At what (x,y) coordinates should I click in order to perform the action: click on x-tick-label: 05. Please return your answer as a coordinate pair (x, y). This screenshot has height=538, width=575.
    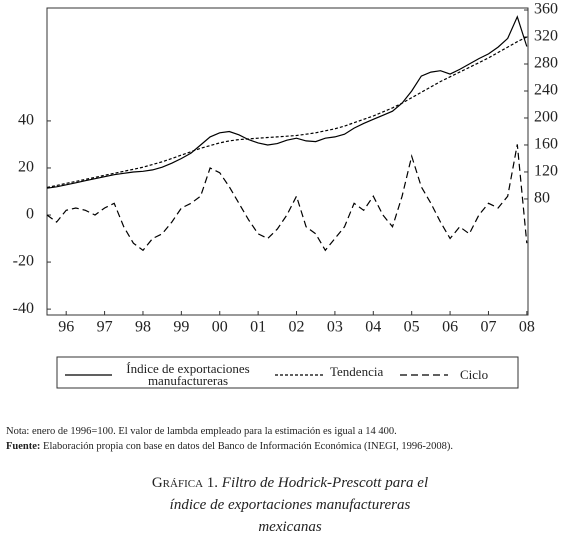
    Looking at the image, I should click on (412, 327).